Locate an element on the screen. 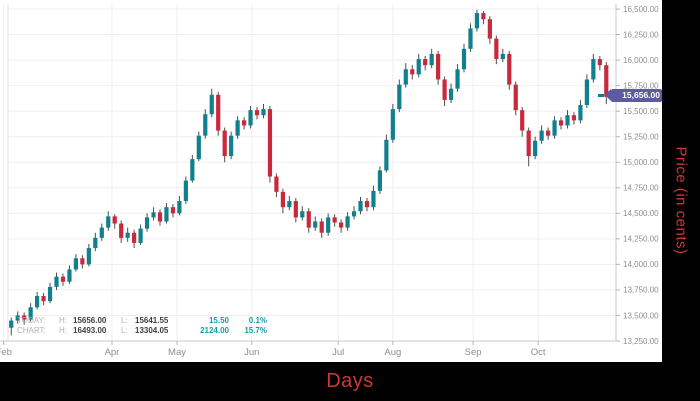 The height and width of the screenshot is (401, 700). y-tick-label: 15,000.00 is located at coordinates (641, 162).